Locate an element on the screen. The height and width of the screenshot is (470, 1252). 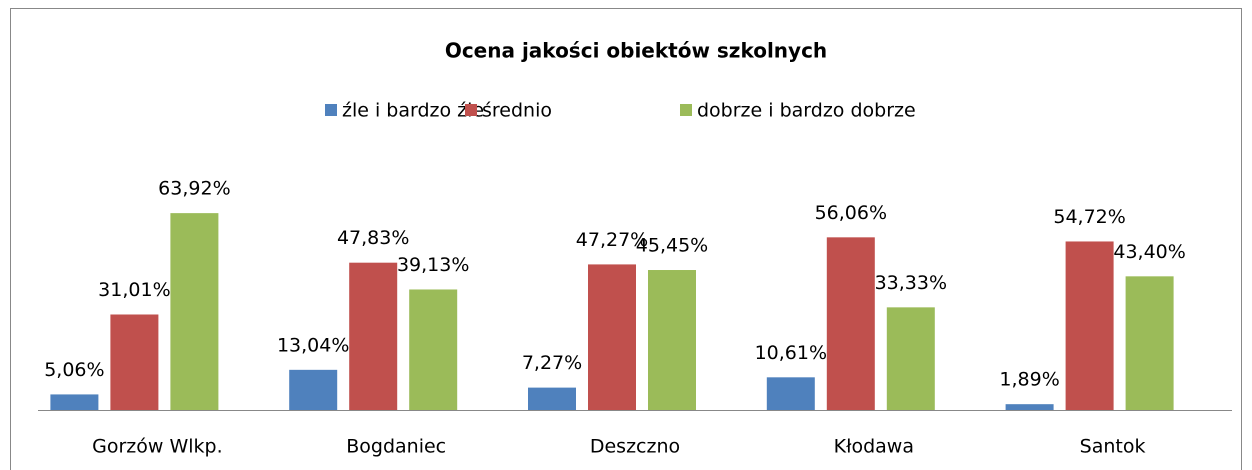
data-label: 45,45% is located at coordinates (672, 246).